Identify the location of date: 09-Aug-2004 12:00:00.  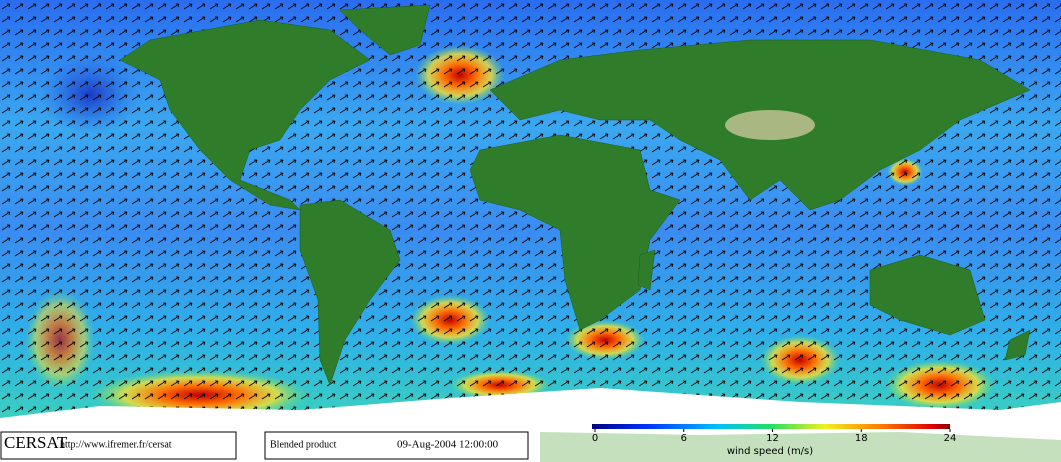
(448, 445).